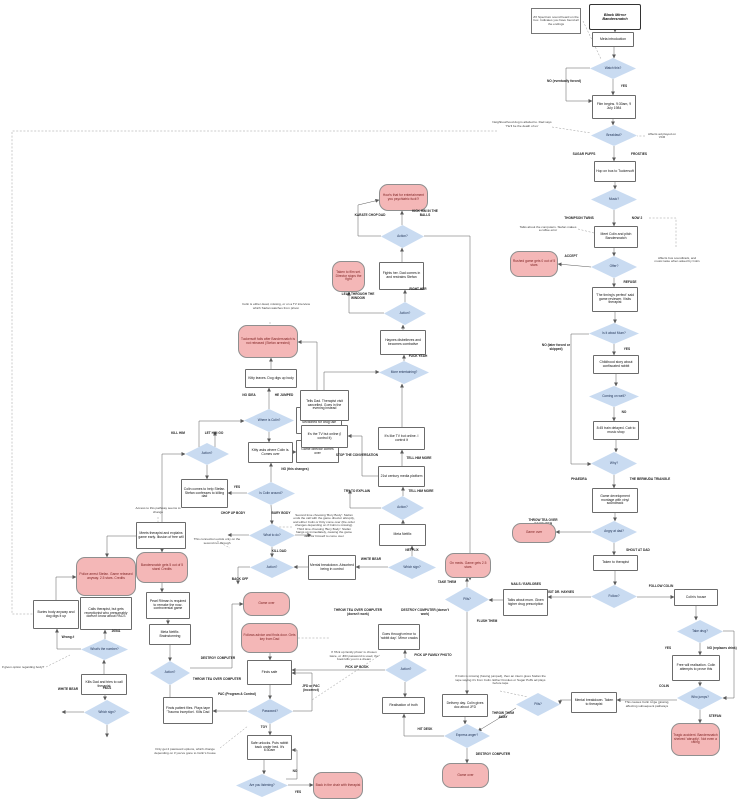 The image size is (739, 800). Describe the element at coordinates (664, 686) in the screenshot. I see `label-colin: COLIN` at that location.